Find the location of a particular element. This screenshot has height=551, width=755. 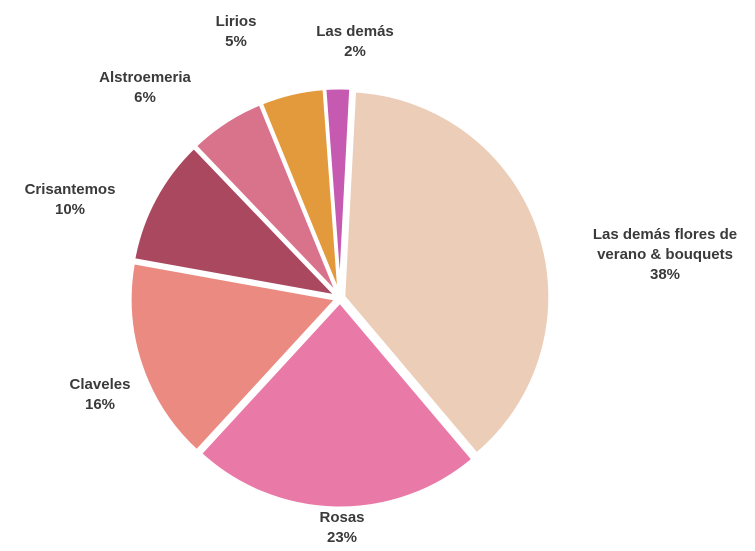

slice-value: 10% is located at coordinates (70, 209).